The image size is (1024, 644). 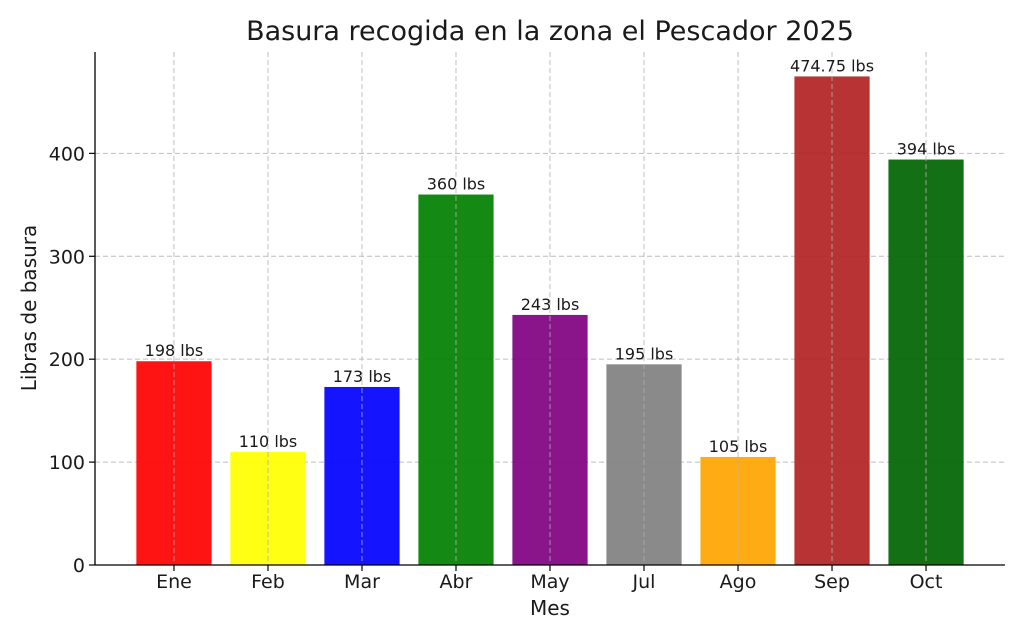 What do you see at coordinates (644, 353) in the screenshot?
I see `data-label: 195 lbs` at bounding box center [644, 353].